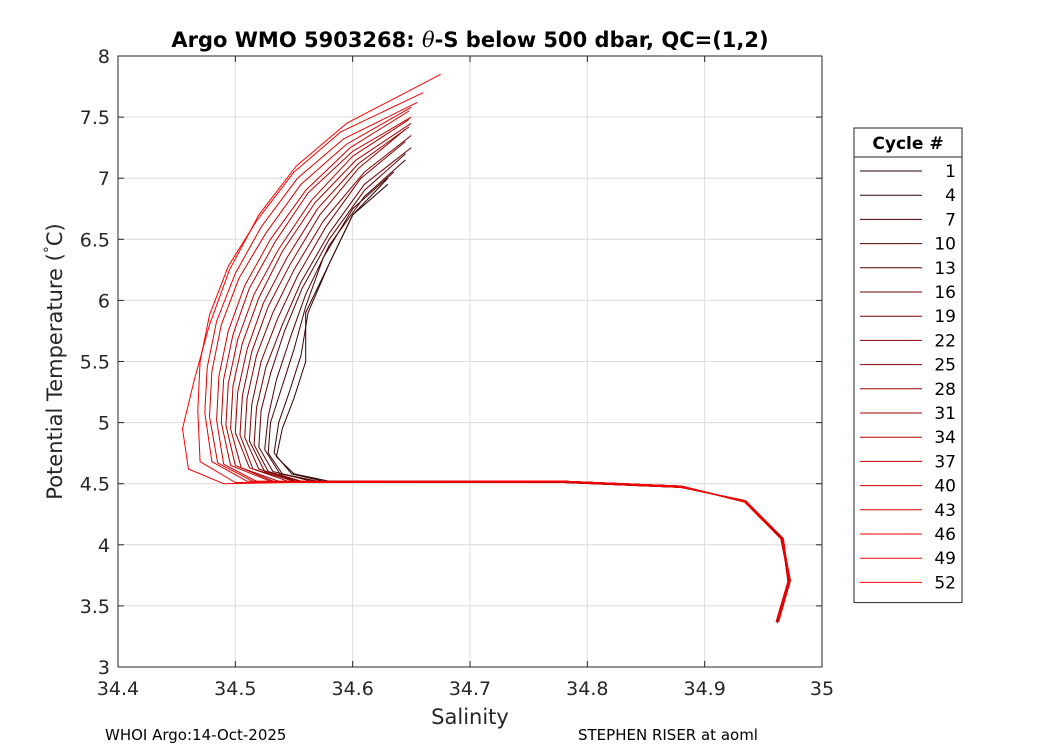  What do you see at coordinates (95, 240) in the screenshot?
I see `y-tick-label: 6.5` at bounding box center [95, 240].